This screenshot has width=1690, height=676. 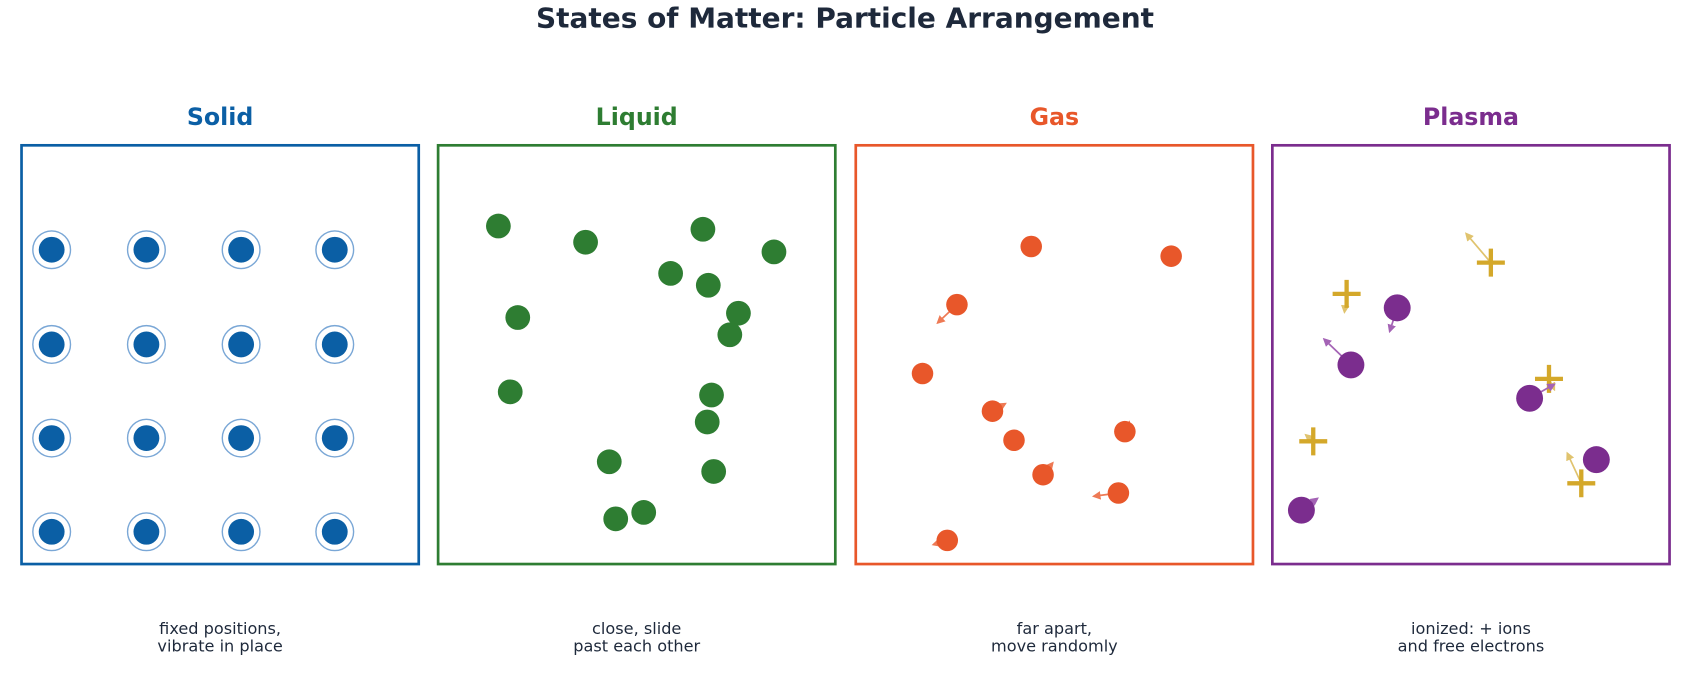 What do you see at coordinates (1471, 117) in the screenshot?
I see `panel-title: Plasma` at bounding box center [1471, 117].